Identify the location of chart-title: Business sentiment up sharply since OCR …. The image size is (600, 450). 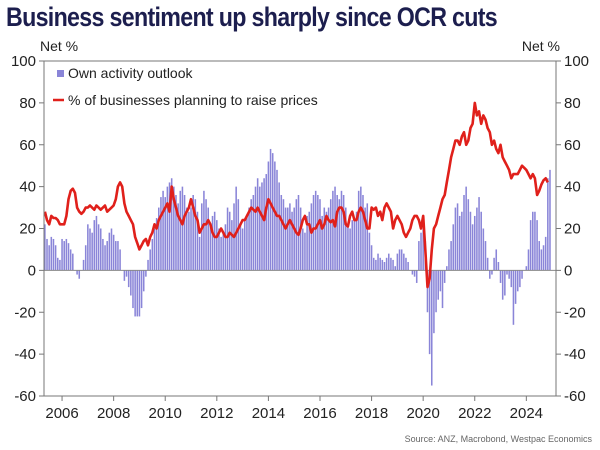
(252, 17).